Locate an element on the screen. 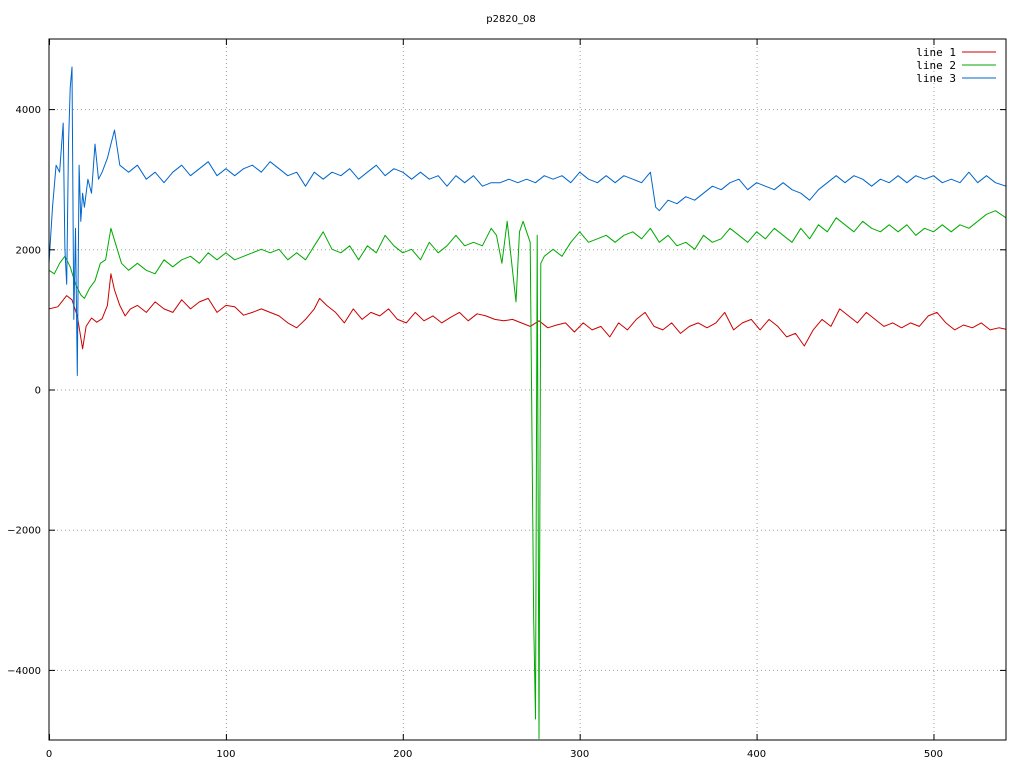 The image size is (1024, 768). y-tick-label: 2000 is located at coordinates (28, 250).